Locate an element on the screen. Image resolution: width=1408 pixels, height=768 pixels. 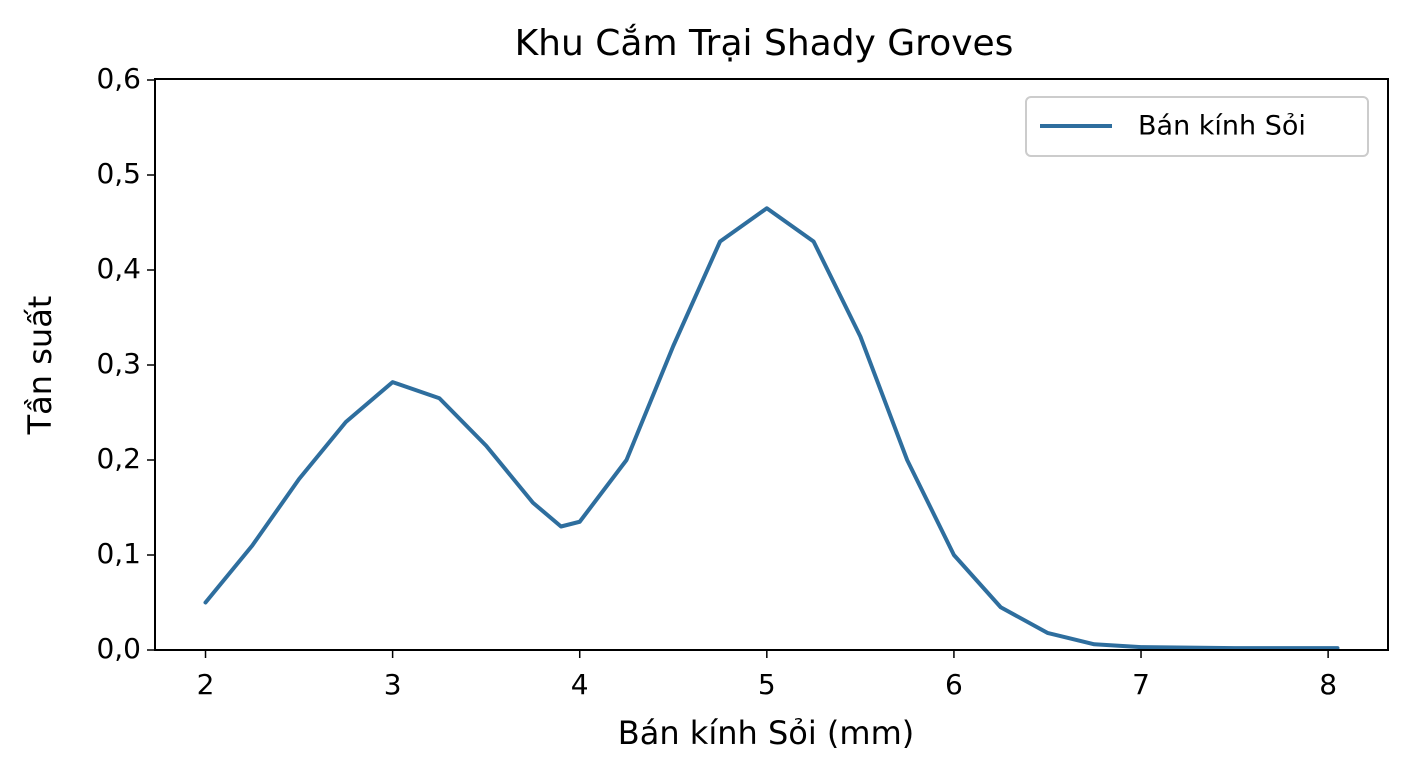
legend-box is located at coordinates (1197, 126).